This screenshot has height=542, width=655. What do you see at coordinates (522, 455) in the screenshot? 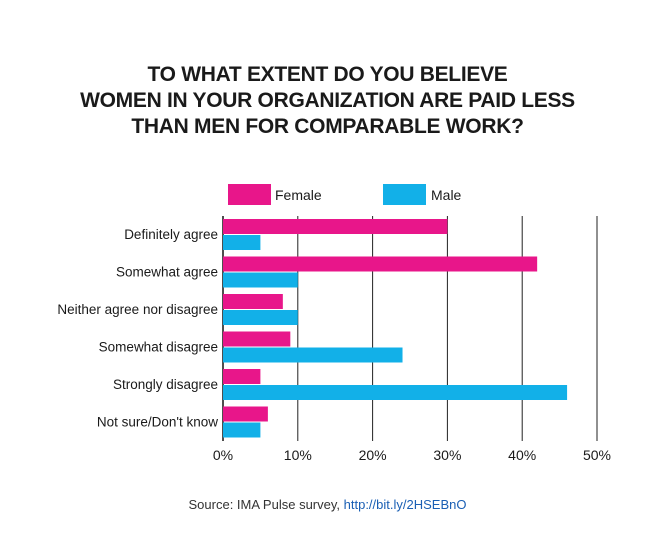
I see `x-tick-label: 40%` at bounding box center [522, 455].